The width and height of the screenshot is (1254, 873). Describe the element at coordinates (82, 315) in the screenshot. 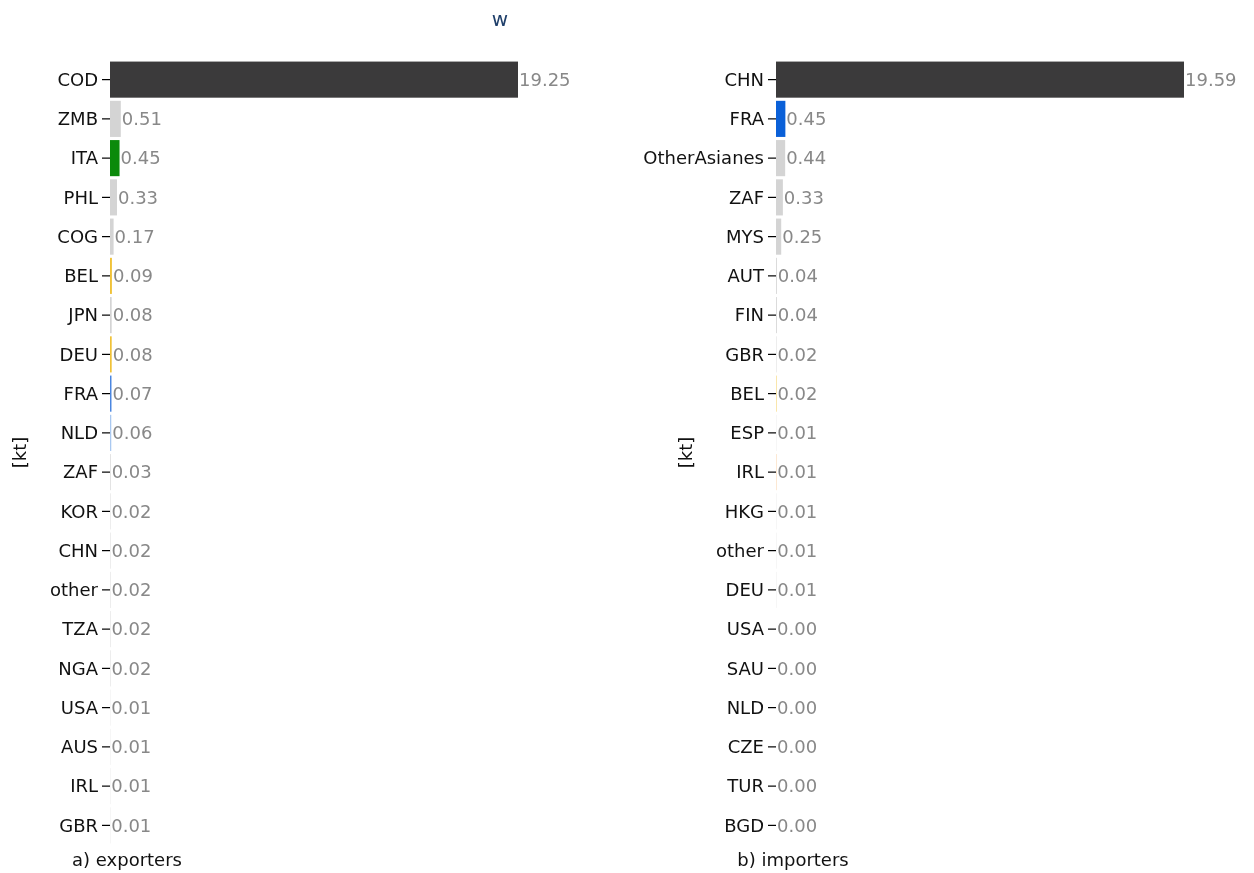

I see `y-tick-label: JPN` at that location.